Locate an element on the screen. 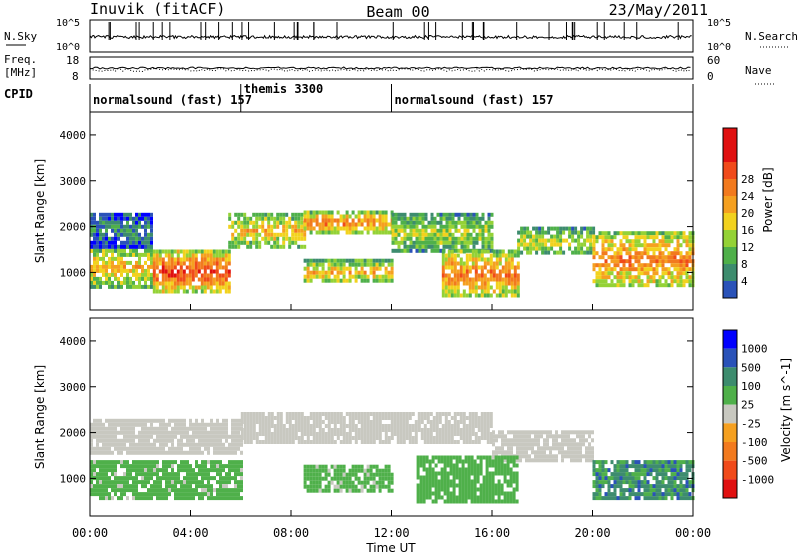 Image resolution: width=800 pixels, height=554 pixels. power-colorbar-label: Power [dB] is located at coordinates (768, 199).